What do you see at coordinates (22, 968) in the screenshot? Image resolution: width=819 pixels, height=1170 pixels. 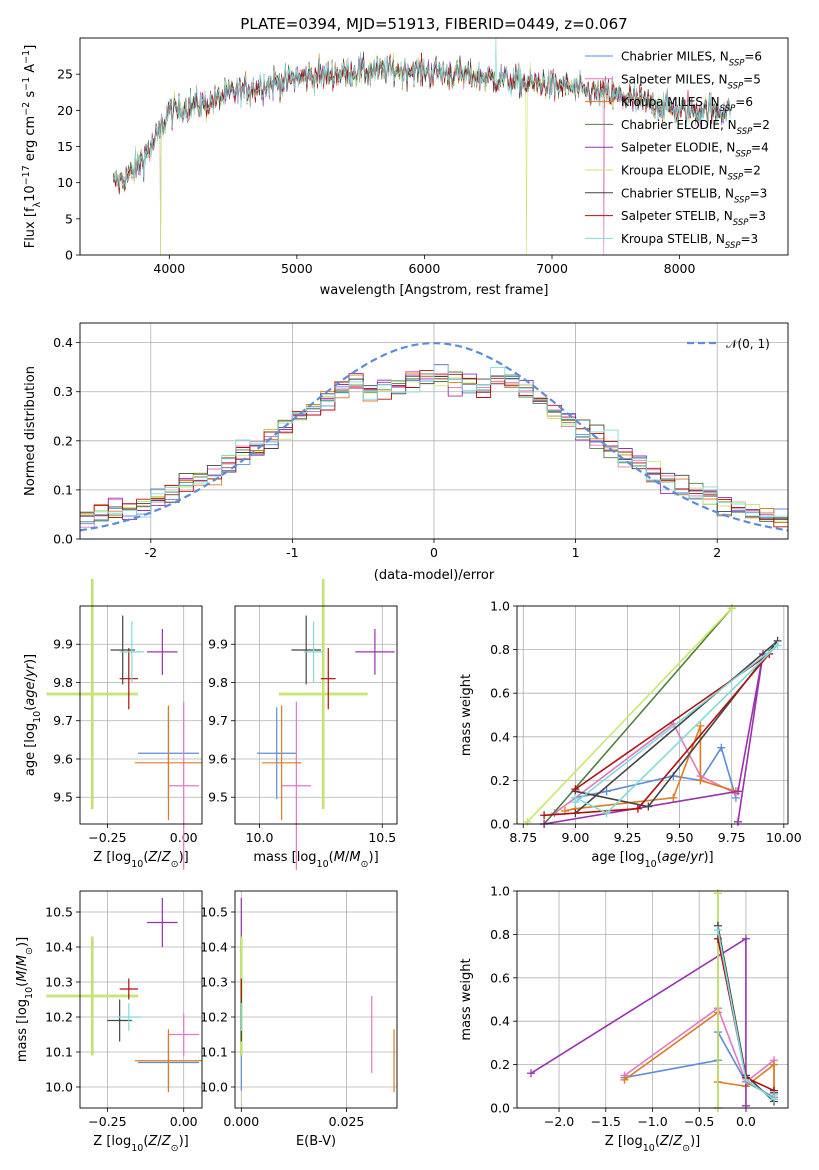 I see `Z_mass-ylabel-part: /` at bounding box center [22, 968].